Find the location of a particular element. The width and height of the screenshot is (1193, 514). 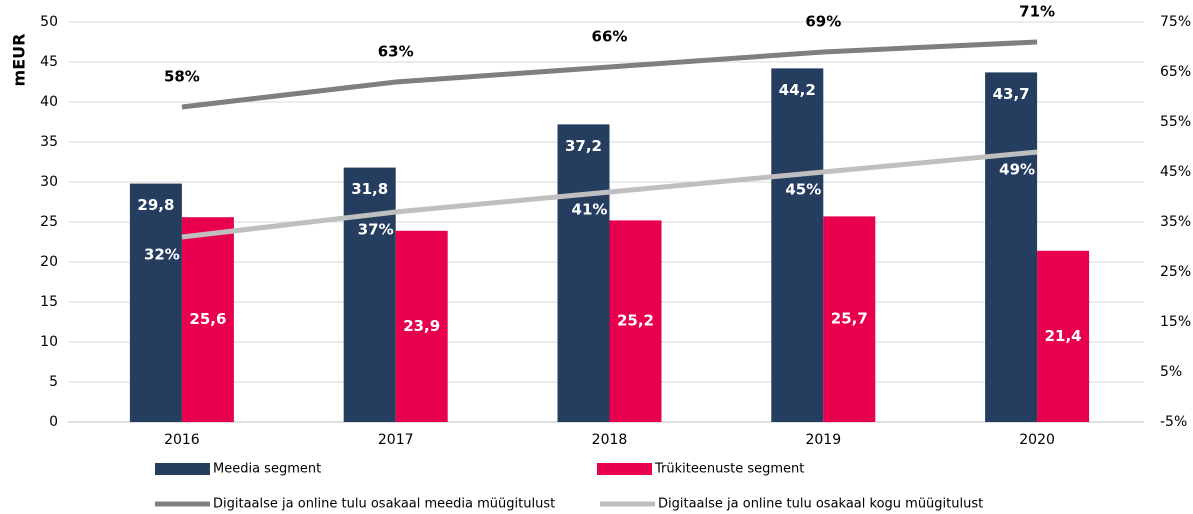

data-label: 37,2 is located at coordinates (583, 146).